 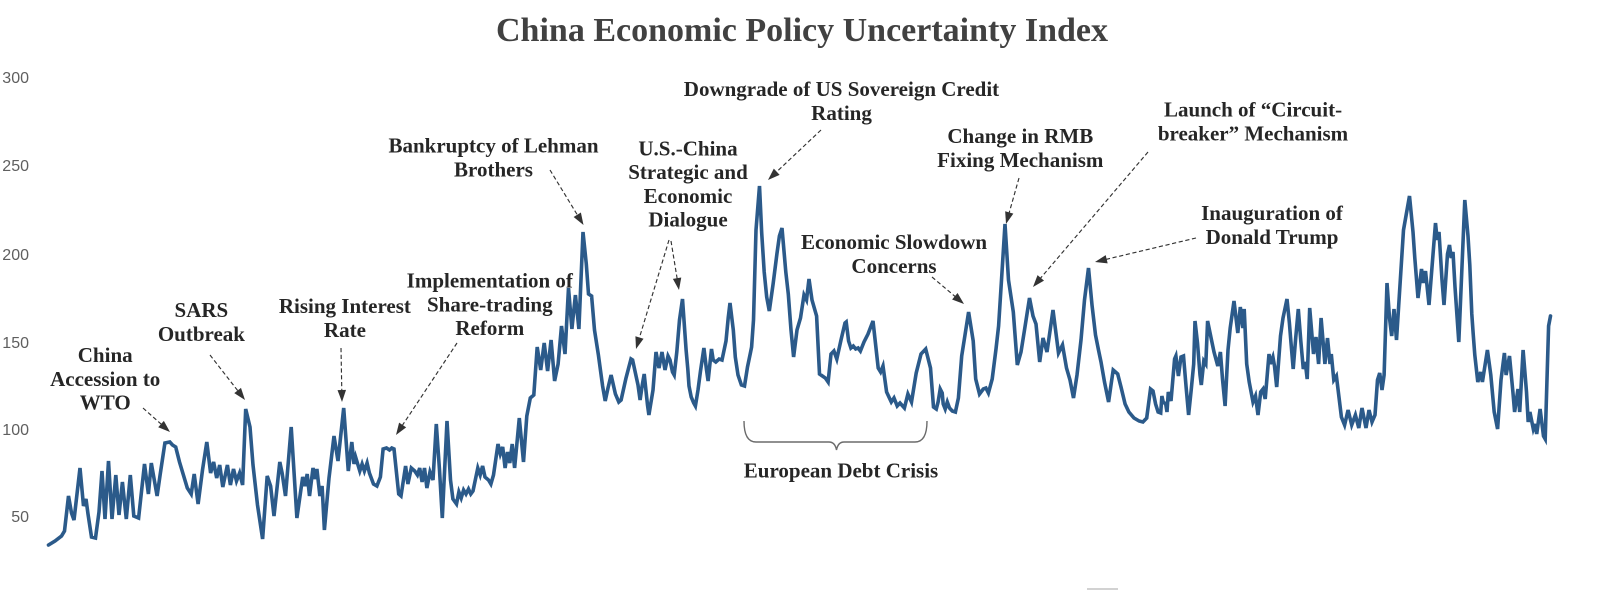 I want to click on svg-text: Strategic and, so click(x=688, y=172).